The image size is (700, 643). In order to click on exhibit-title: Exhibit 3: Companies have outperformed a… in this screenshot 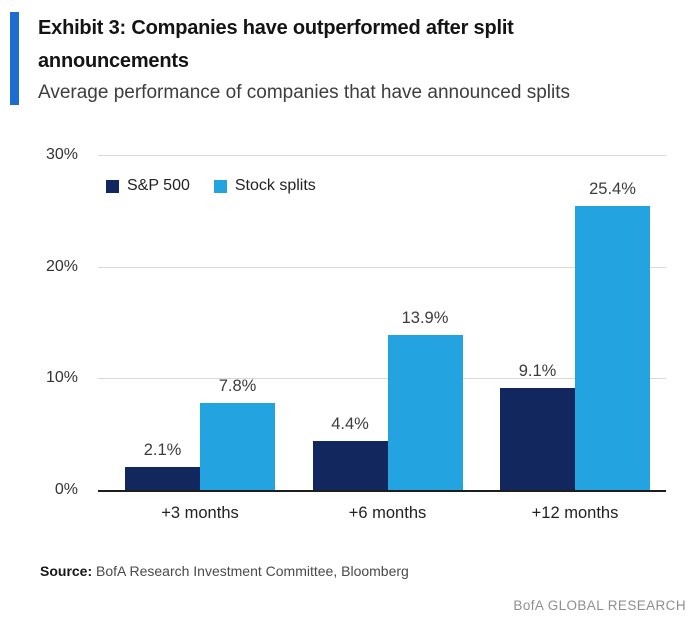, I will do `click(276, 44)`.